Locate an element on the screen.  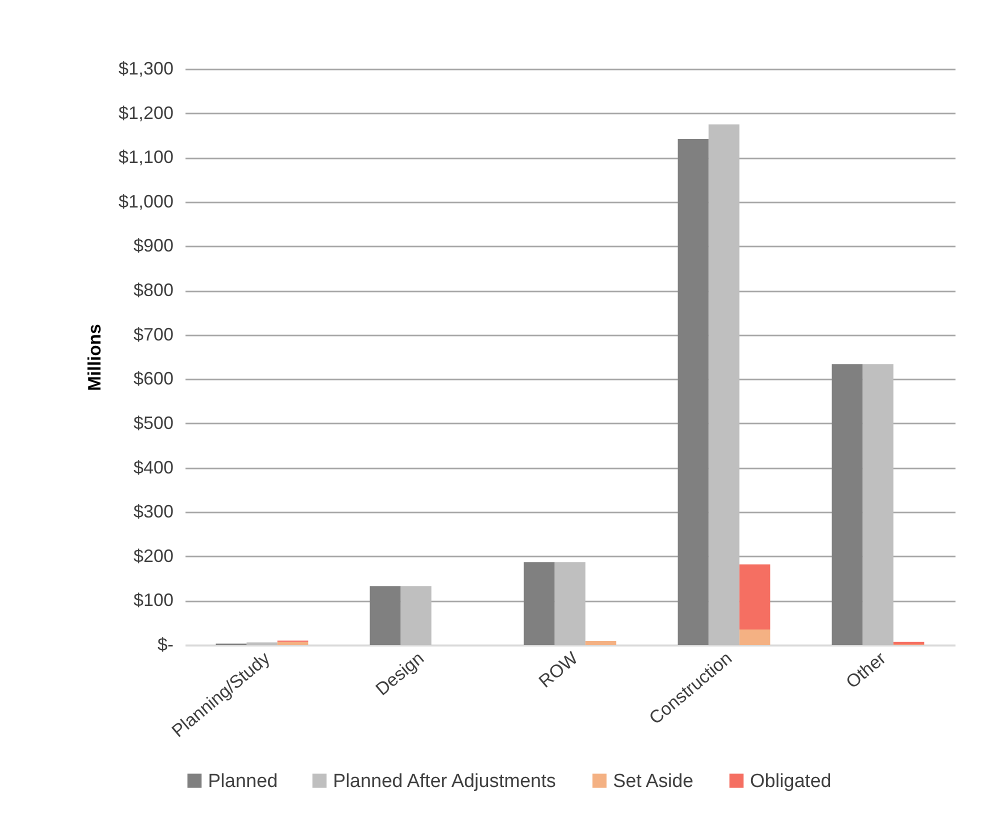
y-tick-label: $1,300 is located at coordinates (146, 68).